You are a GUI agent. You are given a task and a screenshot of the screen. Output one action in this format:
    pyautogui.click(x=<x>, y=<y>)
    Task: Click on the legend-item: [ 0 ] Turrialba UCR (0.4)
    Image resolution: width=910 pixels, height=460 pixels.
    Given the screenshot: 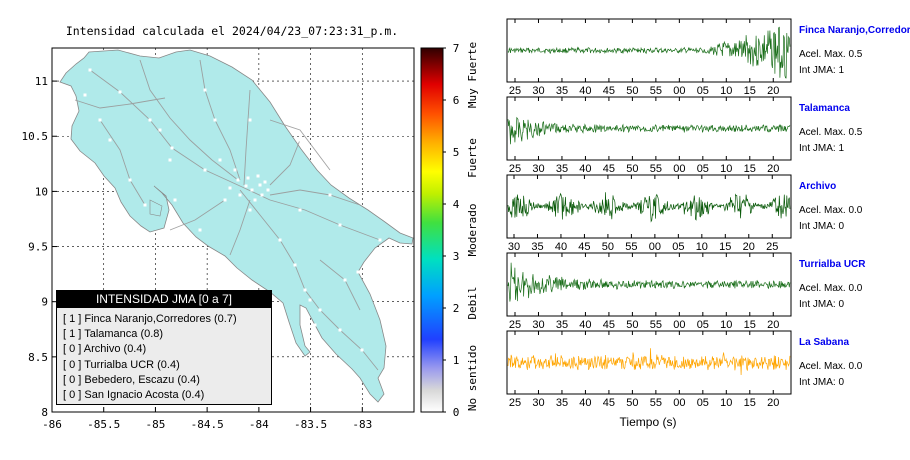 What is the action you would take?
    pyautogui.click(x=121, y=364)
    